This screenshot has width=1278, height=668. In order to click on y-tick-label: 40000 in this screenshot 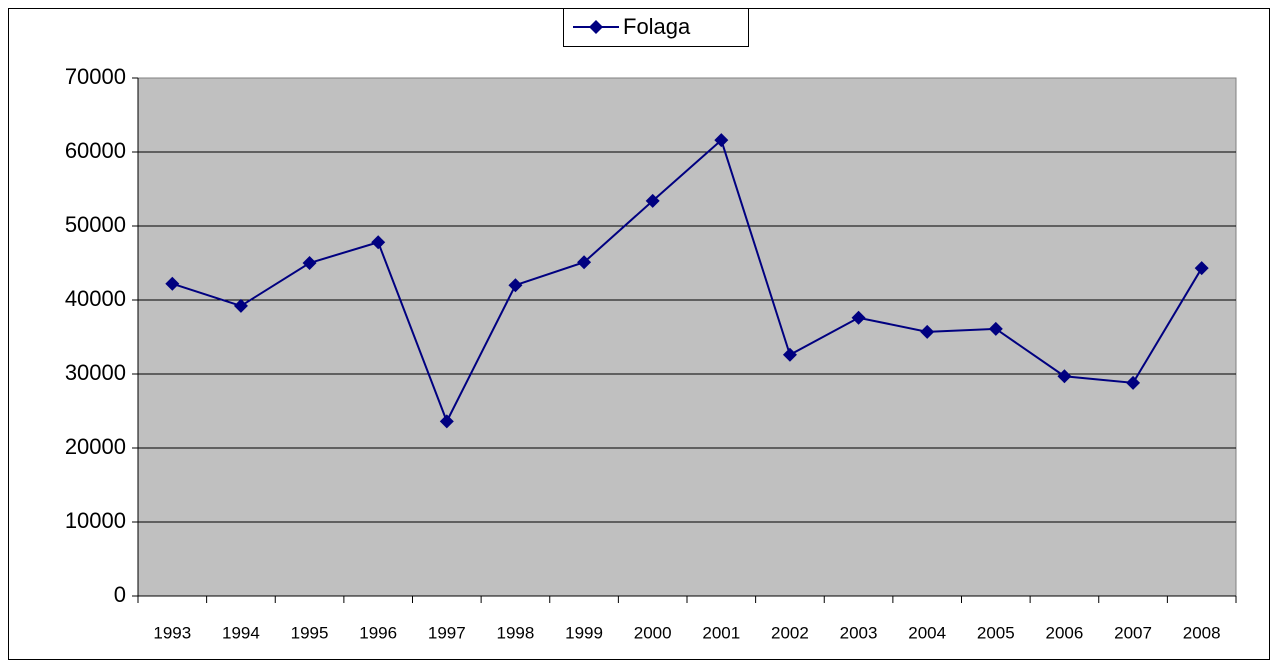, I will do `click(95, 298)`.